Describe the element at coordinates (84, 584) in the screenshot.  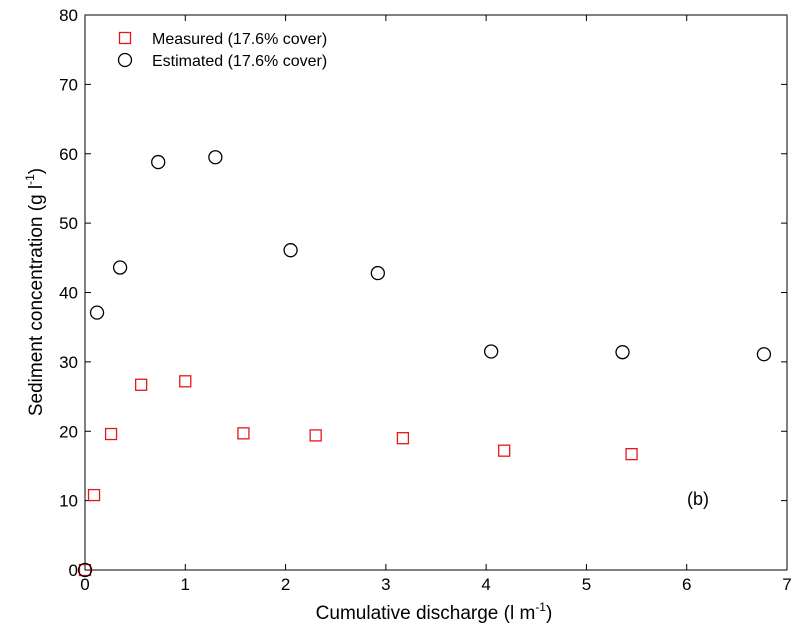
I see `x-tick-label: 0` at that location.